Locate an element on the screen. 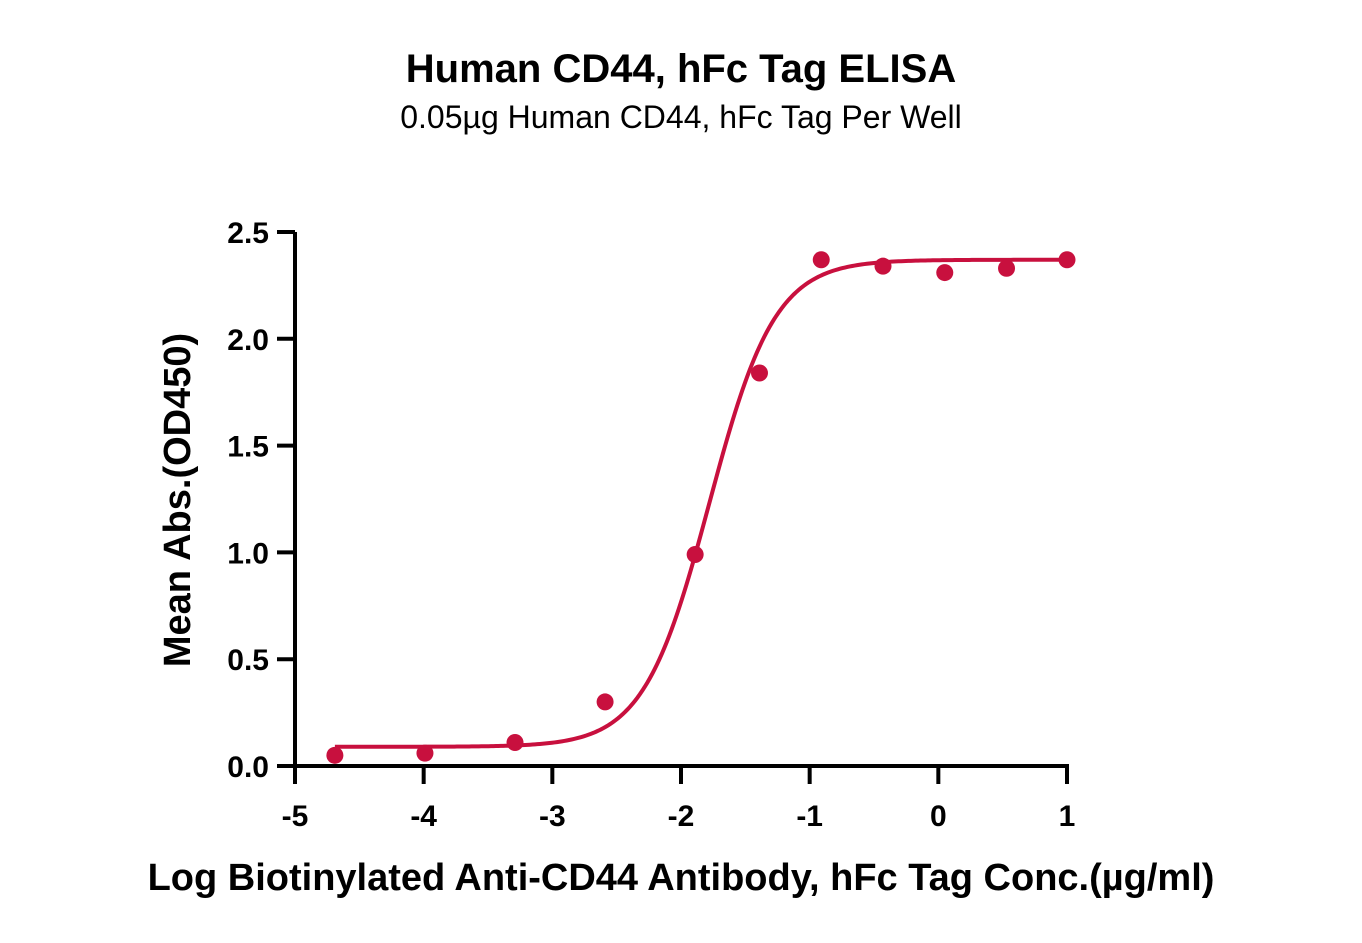 The width and height of the screenshot is (1362, 943). x-tick-label: 1 is located at coordinates (1067, 816).